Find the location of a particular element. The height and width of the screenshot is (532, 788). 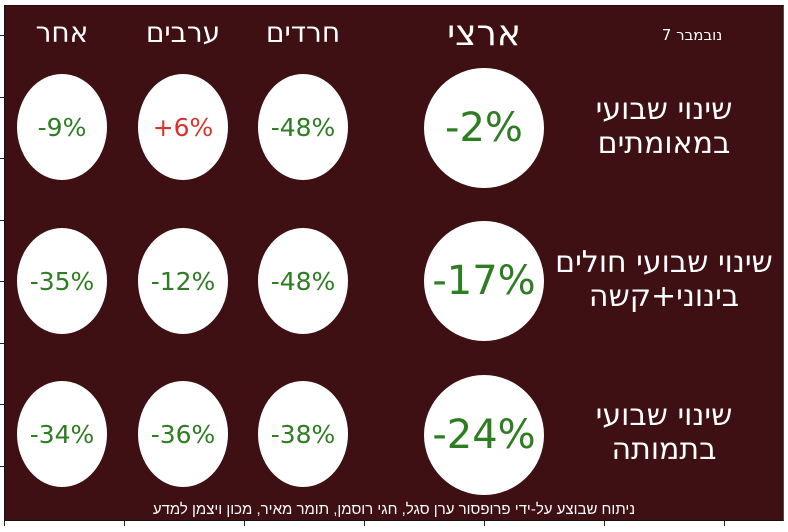

stat-circle-other: -34% is located at coordinates (62, 434).